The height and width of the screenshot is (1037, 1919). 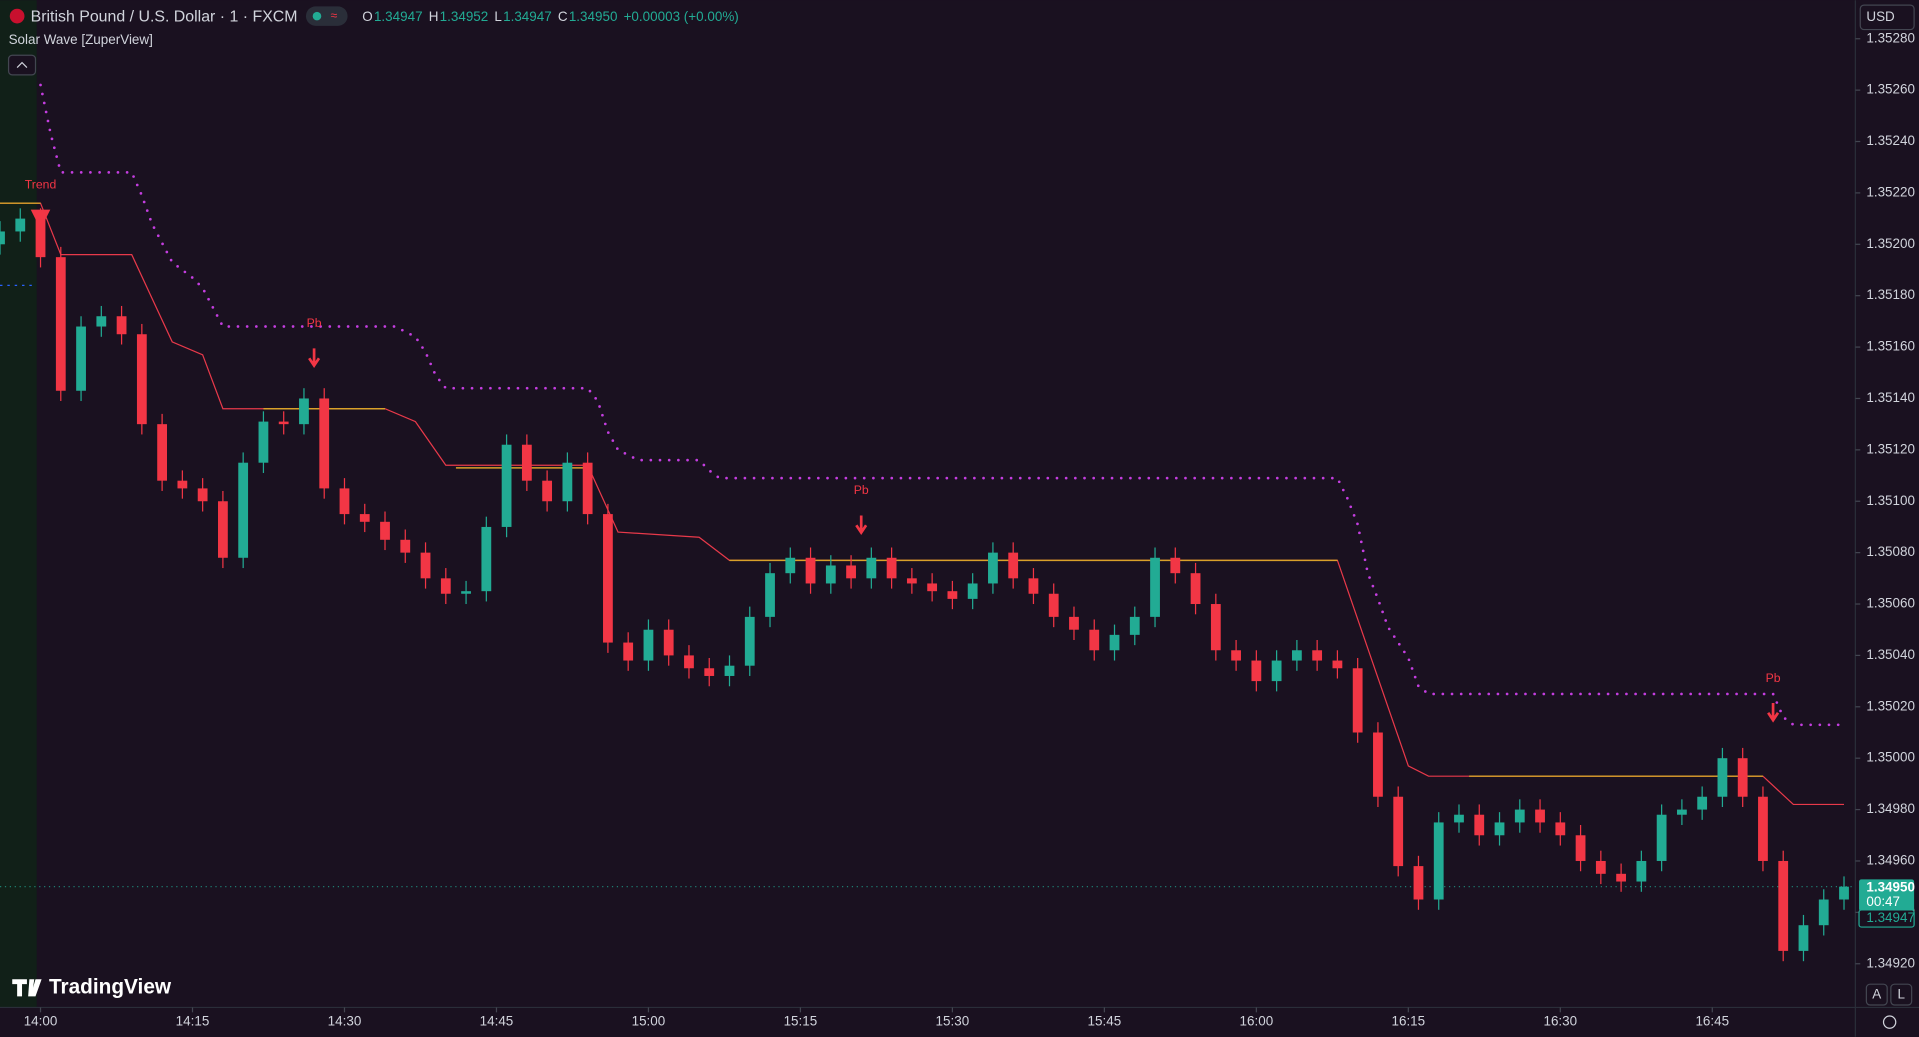 I want to click on settings-icon, so click(x=1889, y=1022).